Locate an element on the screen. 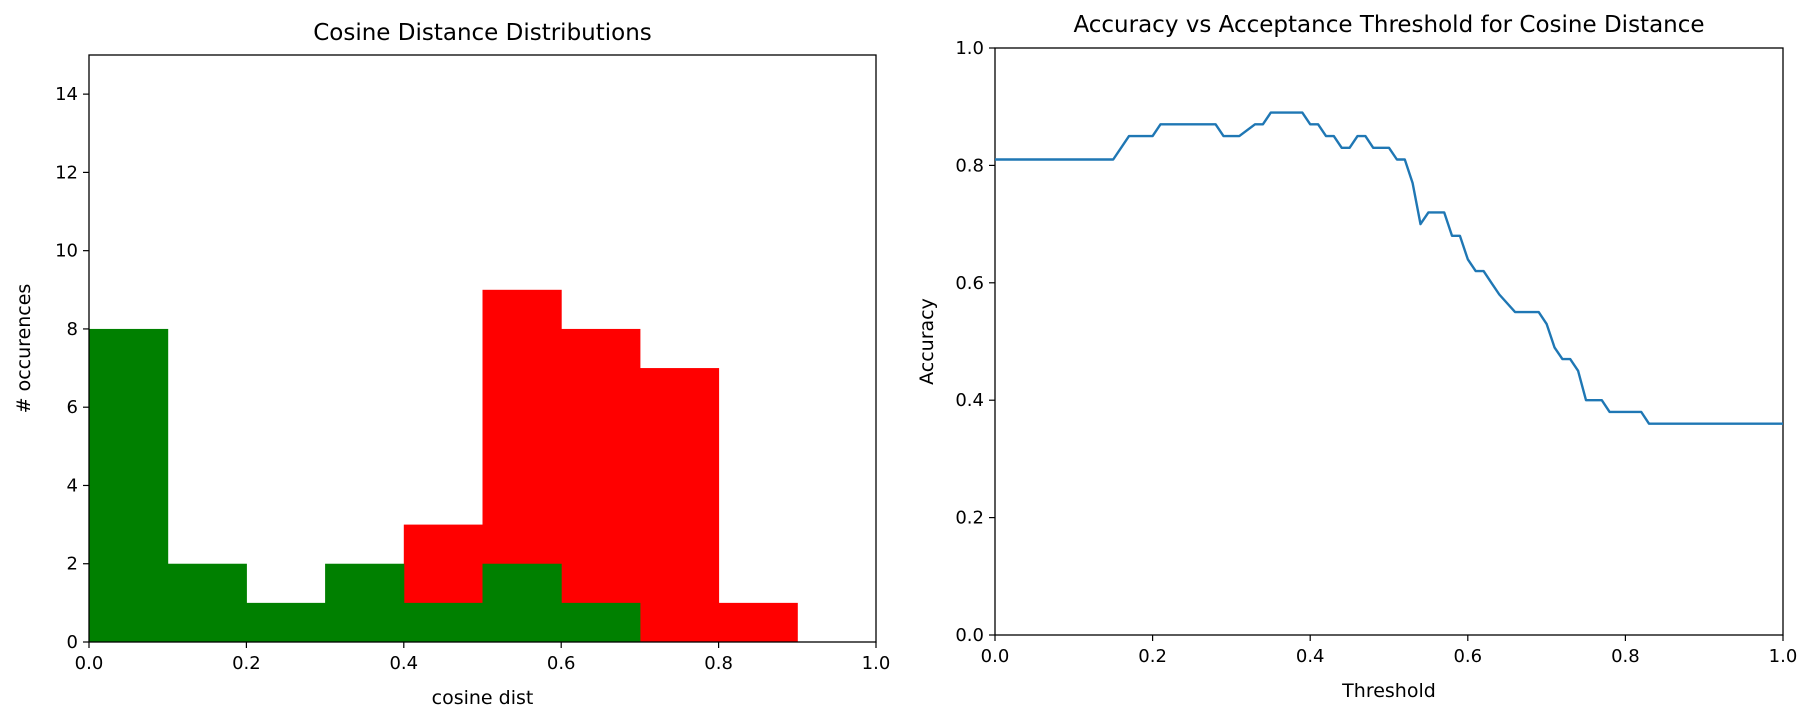 This screenshot has width=1808, height=709. y-tick-label: 0.6 is located at coordinates (969, 283).